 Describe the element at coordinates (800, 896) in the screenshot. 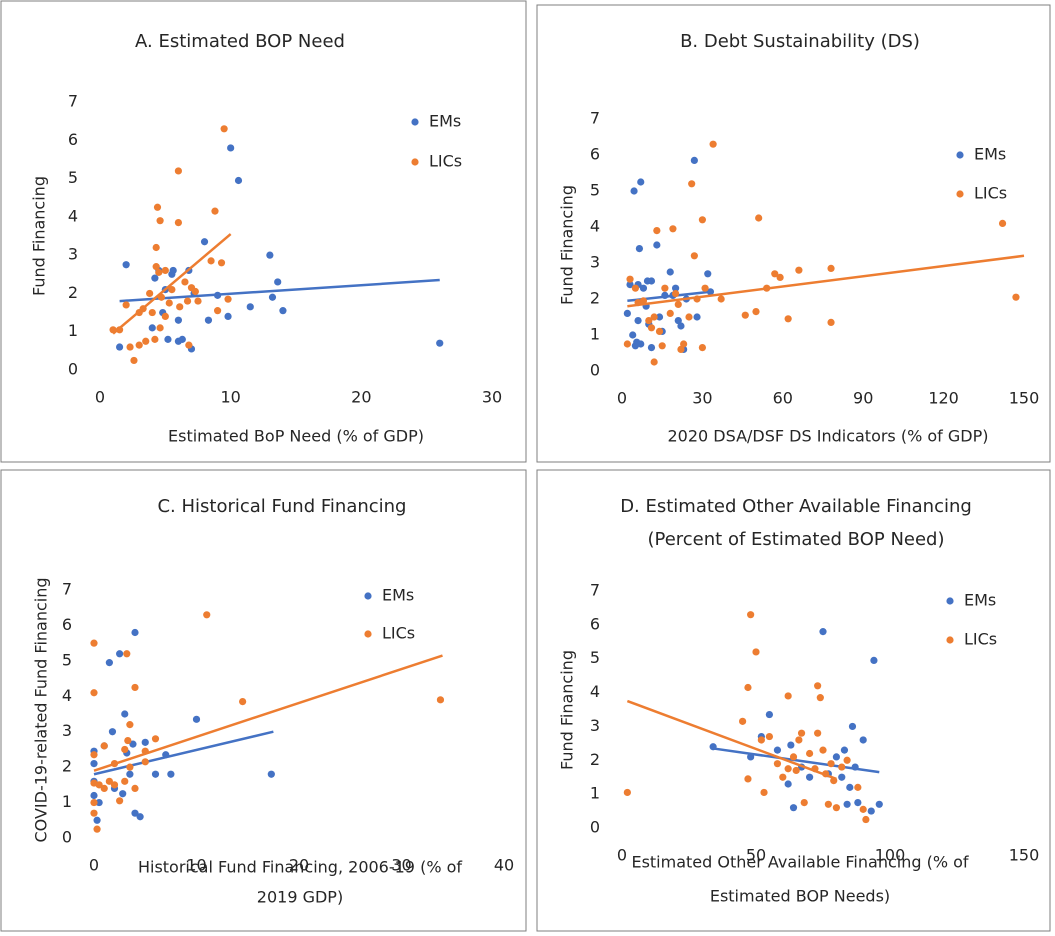

I see `x-axis-label: Estimated BOP Needs)` at that location.